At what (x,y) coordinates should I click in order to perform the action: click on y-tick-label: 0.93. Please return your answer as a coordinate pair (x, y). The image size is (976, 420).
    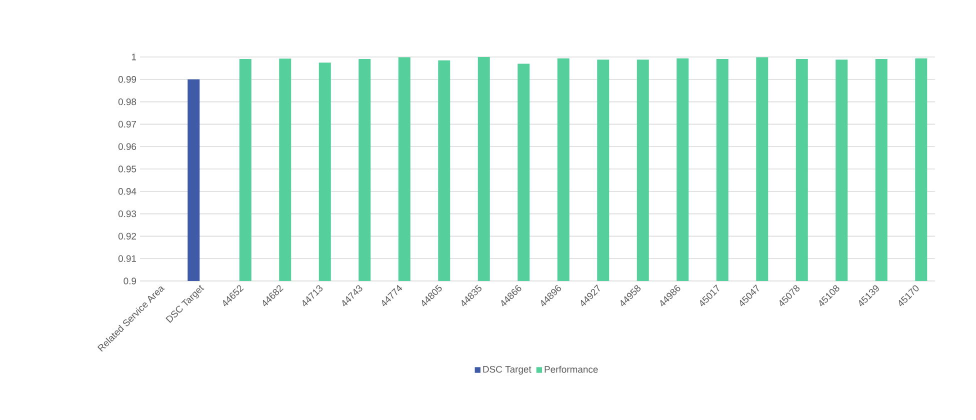
    Looking at the image, I should click on (127, 214).